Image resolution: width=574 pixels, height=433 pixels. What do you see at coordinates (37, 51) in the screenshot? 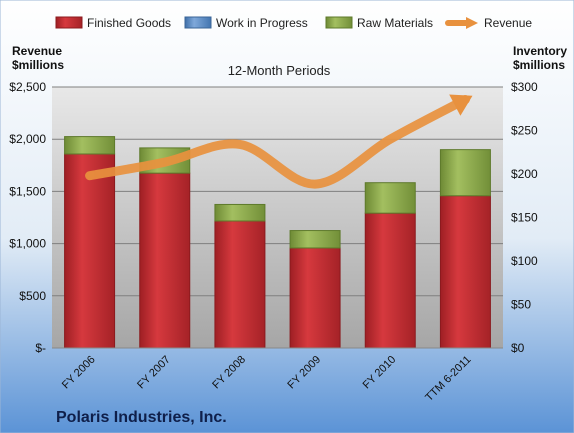
I see `left-axis-label-line-1: Revenue` at bounding box center [37, 51].